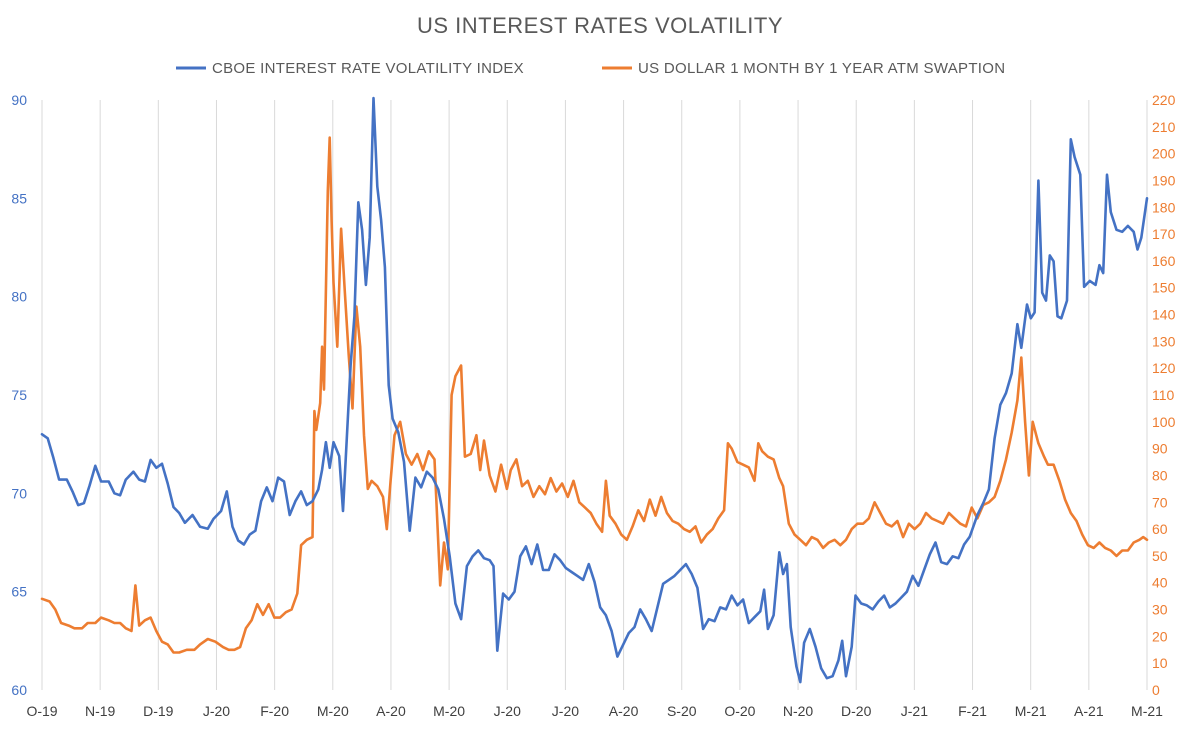 The height and width of the screenshot is (731, 1200). What do you see at coordinates (1164, 422) in the screenshot?
I see `y-right-tick-label: 100` at bounding box center [1164, 422].